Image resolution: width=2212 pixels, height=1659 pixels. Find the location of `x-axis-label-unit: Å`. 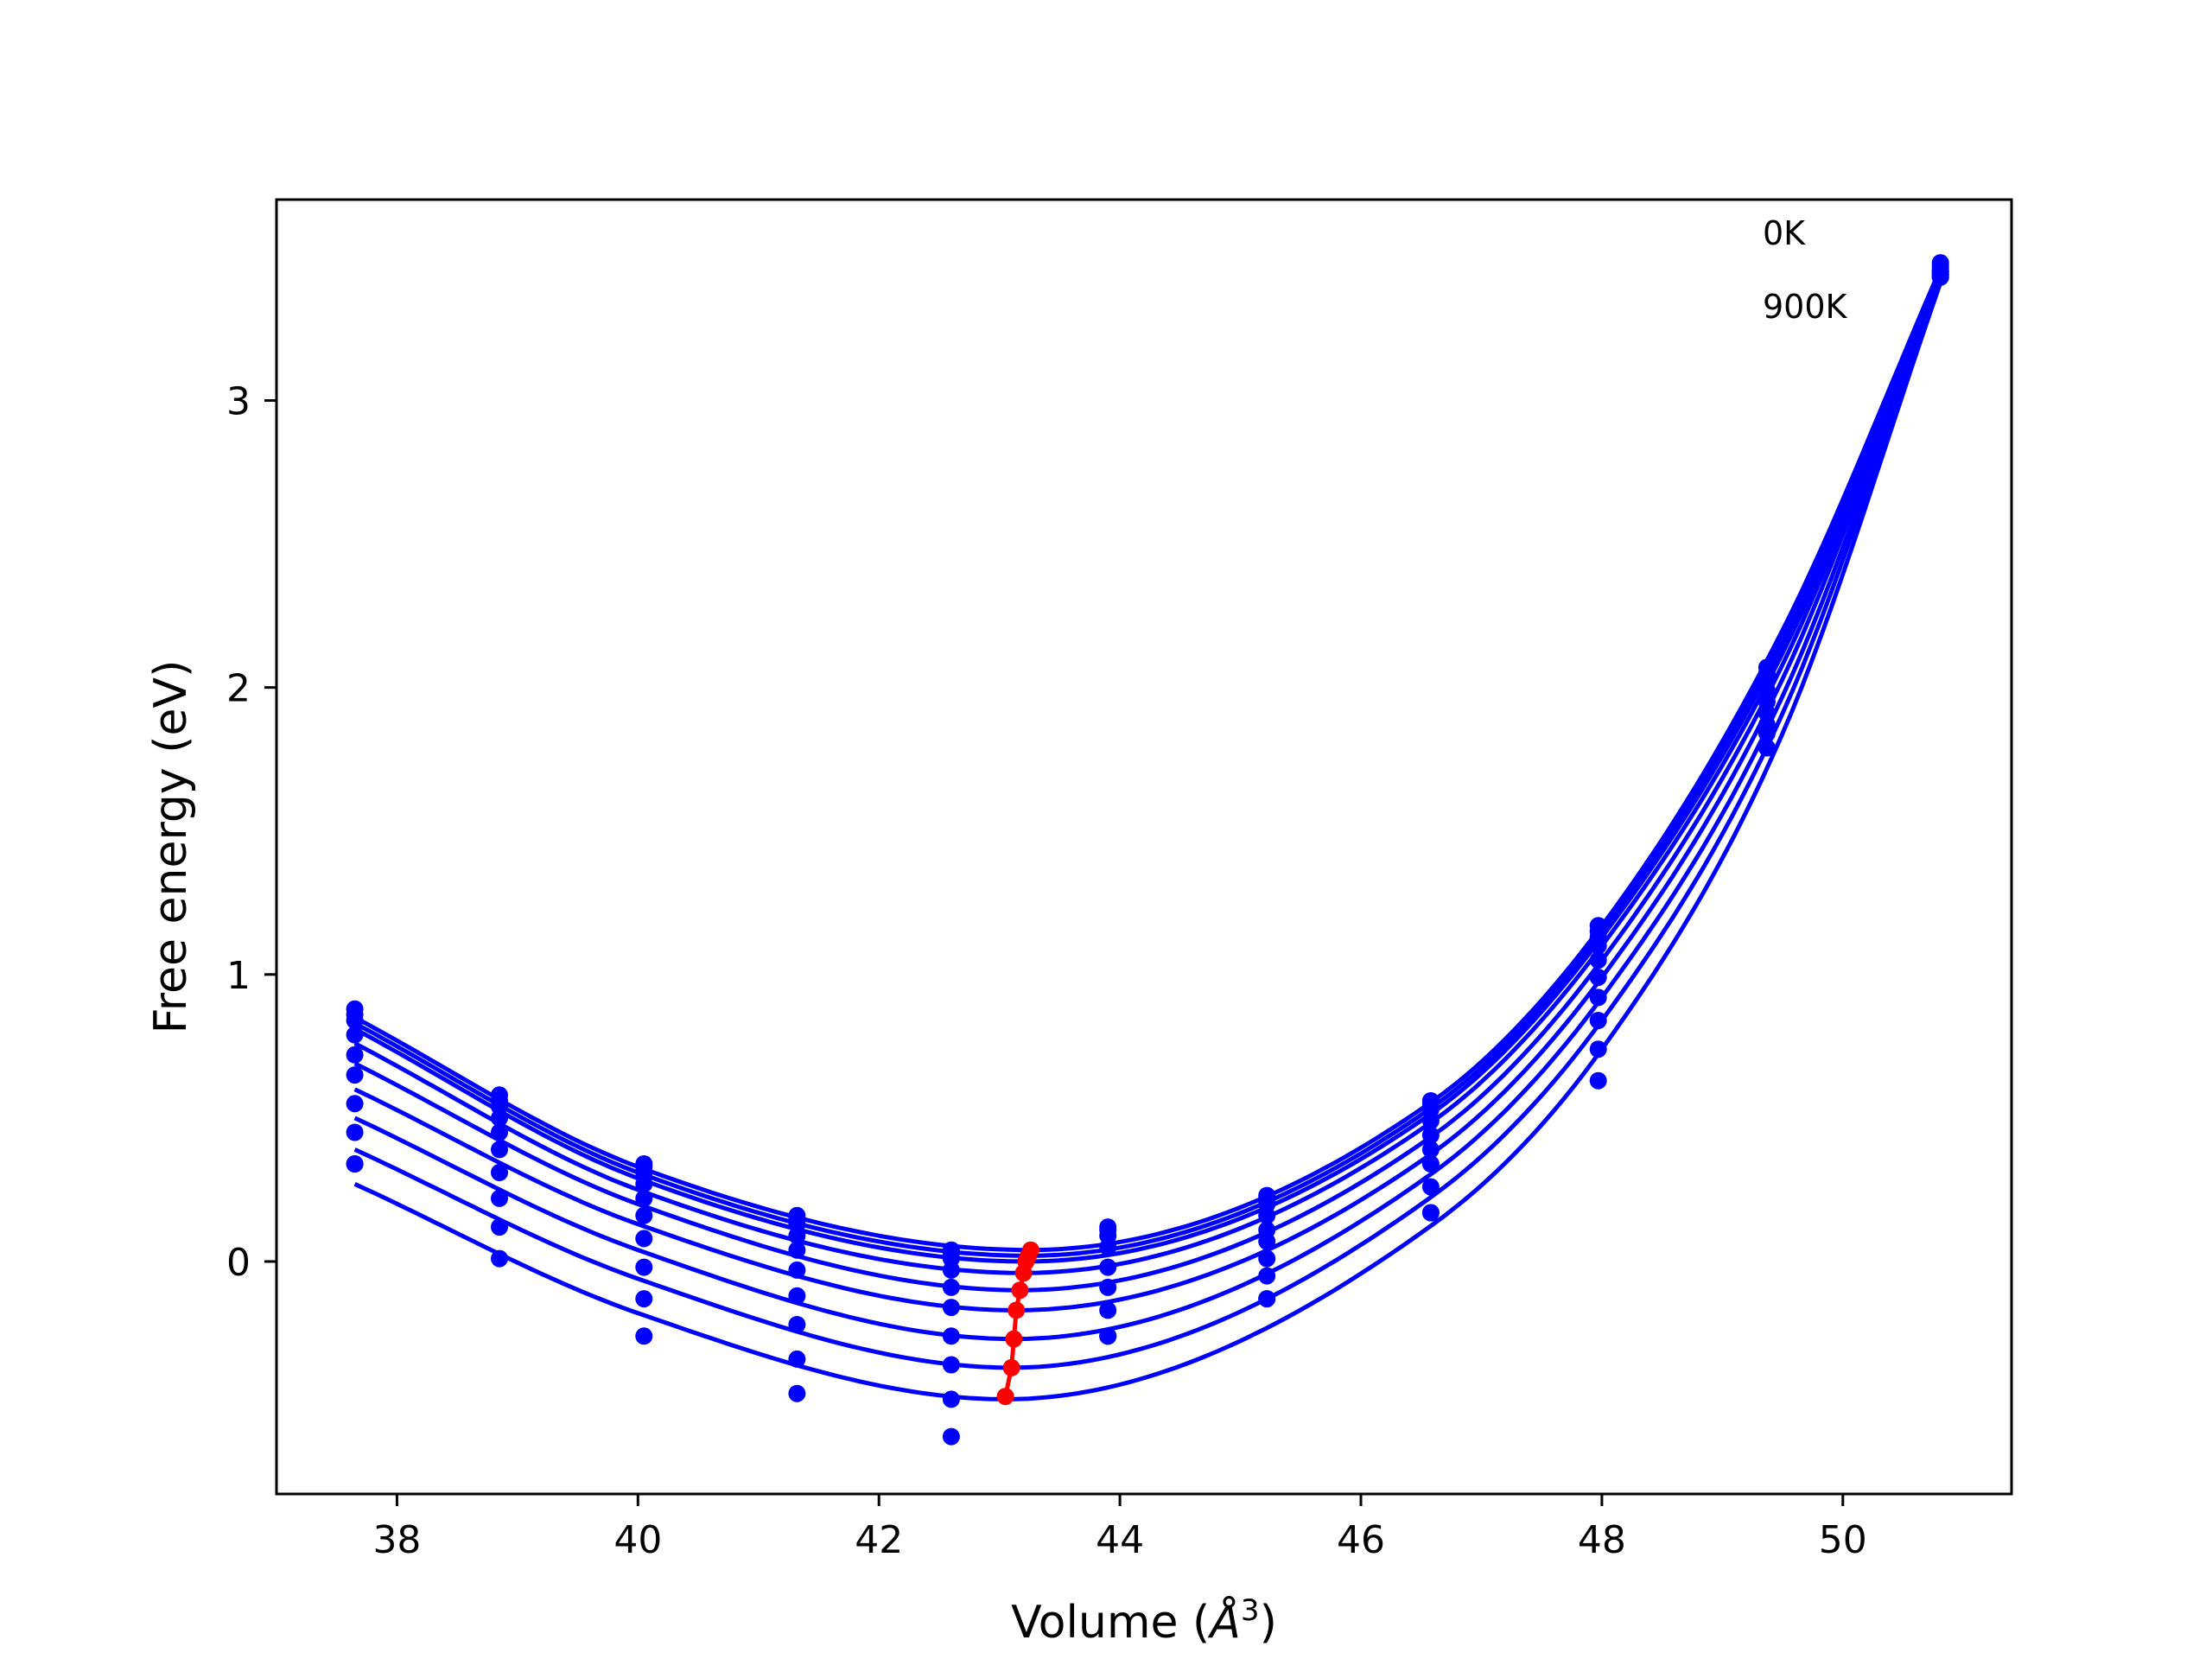

x-axis-label-unit: Å is located at coordinates (1224, 1622).